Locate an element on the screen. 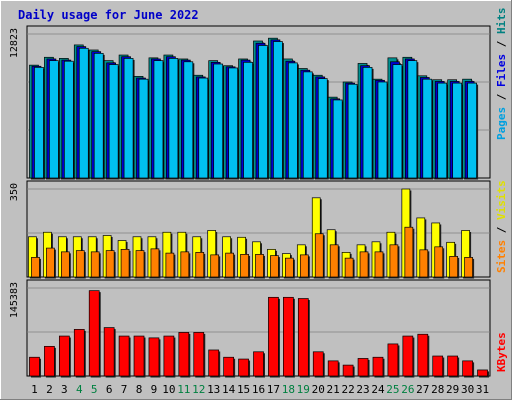 This screenshot has height=400, width=512. day-label: 7 is located at coordinates (124, 389).